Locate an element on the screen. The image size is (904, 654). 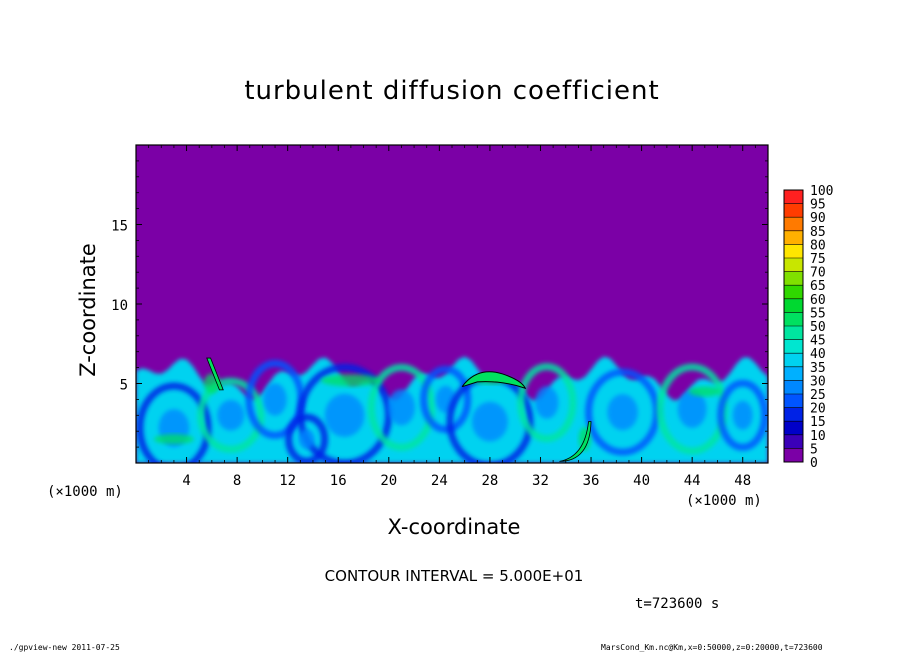
colorbar-label: 10 is located at coordinates (818, 436).